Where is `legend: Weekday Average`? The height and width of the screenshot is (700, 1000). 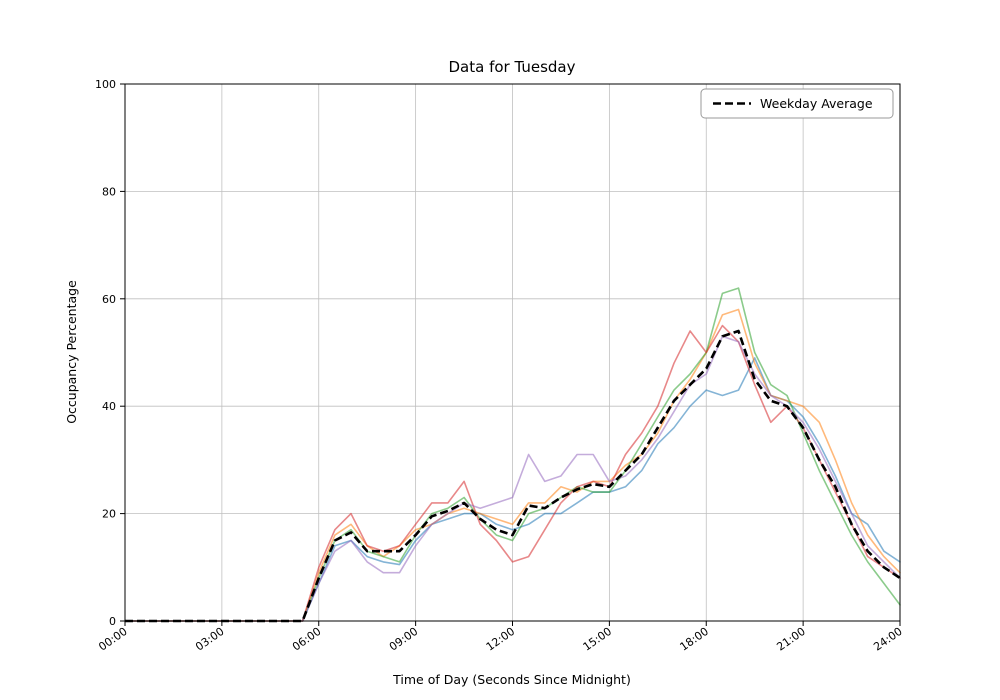
legend: Weekday Average is located at coordinates (797, 103).